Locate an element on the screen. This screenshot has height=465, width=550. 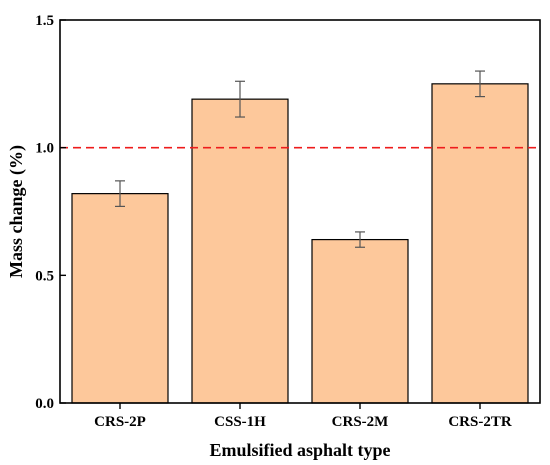
bar-crs-2tr is located at coordinates (480, 243).